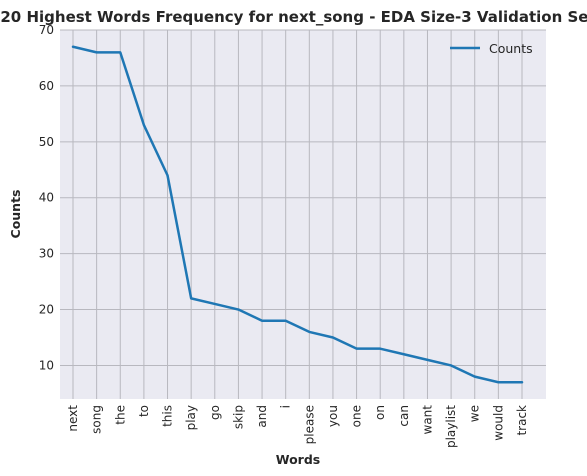 Image resolution: width=587 pixels, height=476 pixels. I want to click on x-tick-label: would, so click(498, 423).